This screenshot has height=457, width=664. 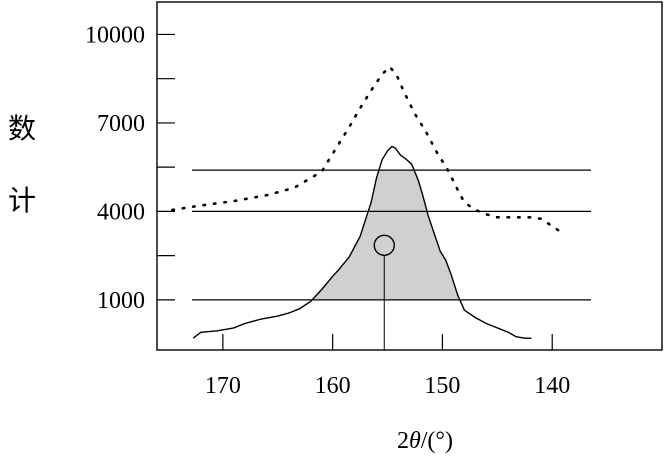 What do you see at coordinates (22, 128) in the screenshot?
I see `y-axis-title-char-2: 数` at bounding box center [22, 128].